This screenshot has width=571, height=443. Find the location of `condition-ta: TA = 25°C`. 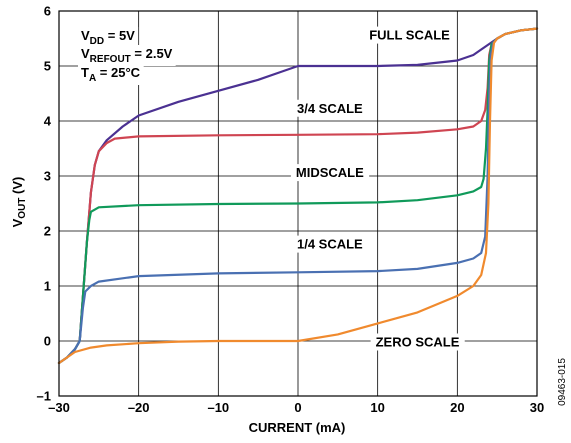

condition-ta: TA = 25°C is located at coordinates (111, 74).